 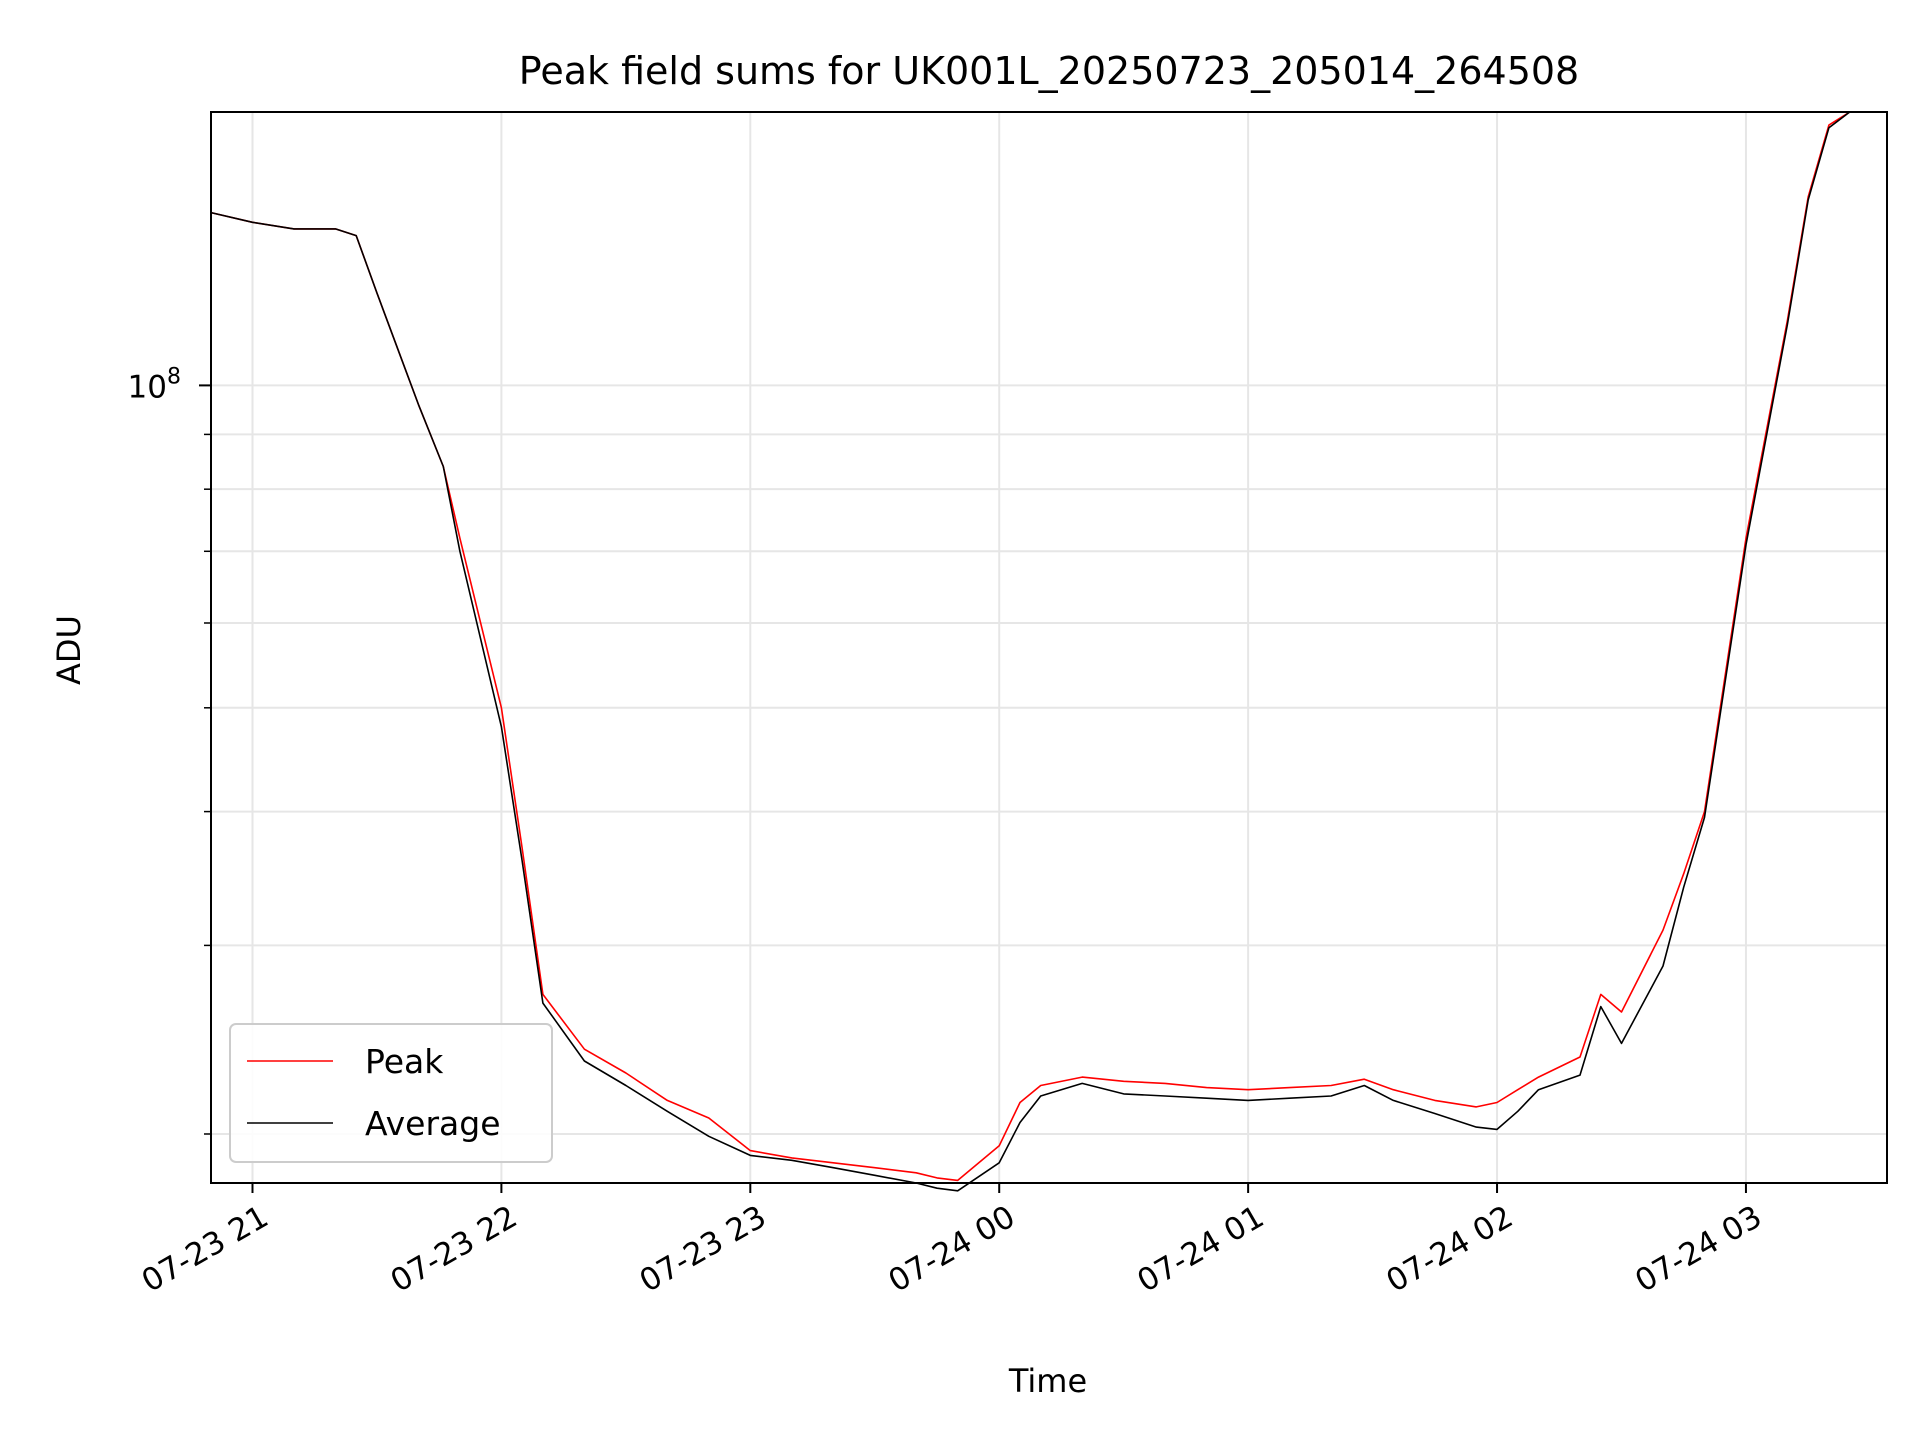 What do you see at coordinates (69, 650) in the screenshot?
I see `y-axis-label: ADU` at bounding box center [69, 650].